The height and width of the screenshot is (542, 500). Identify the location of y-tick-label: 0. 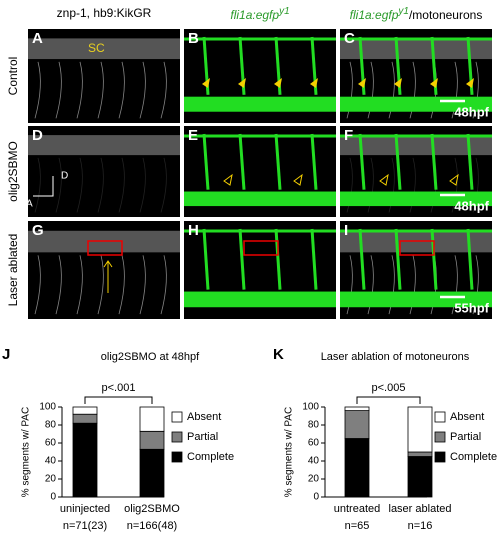
(316, 497).